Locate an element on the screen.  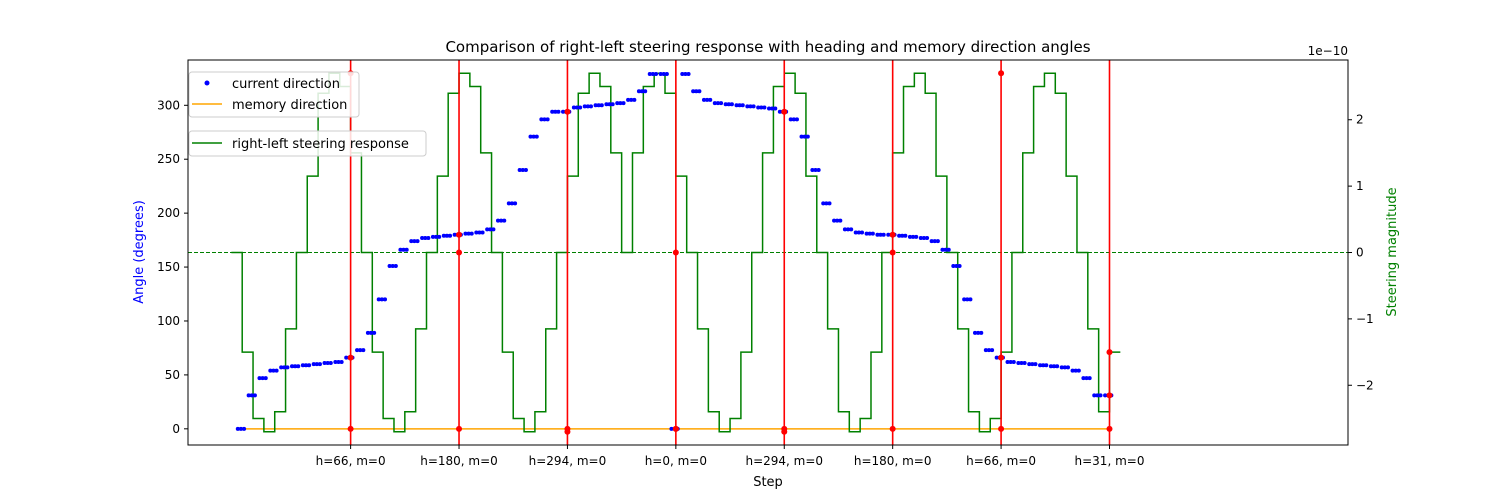
left-axis-tick-label: 0 is located at coordinates (176, 429).